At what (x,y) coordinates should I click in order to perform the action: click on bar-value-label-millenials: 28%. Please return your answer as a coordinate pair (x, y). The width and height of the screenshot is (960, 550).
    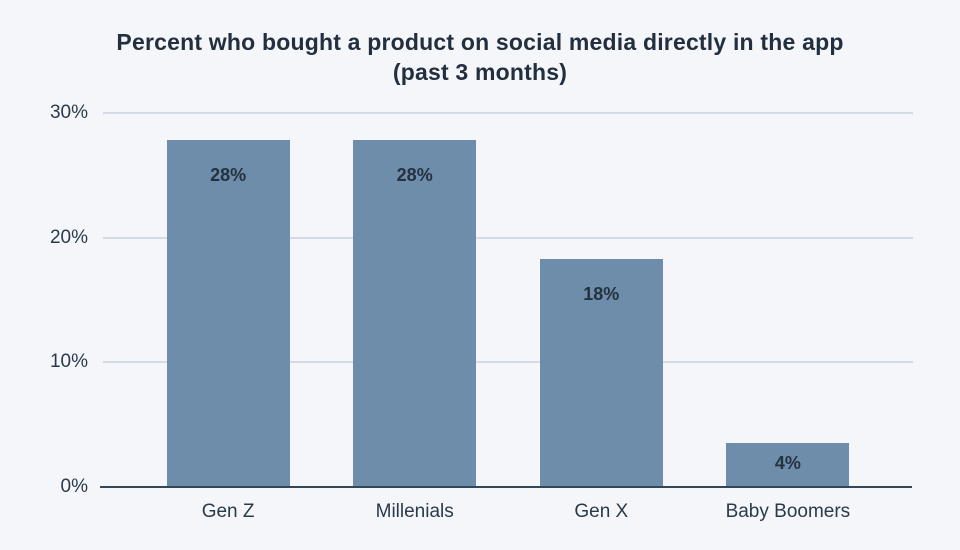
    Looking at the image, I should click on (414, 175).